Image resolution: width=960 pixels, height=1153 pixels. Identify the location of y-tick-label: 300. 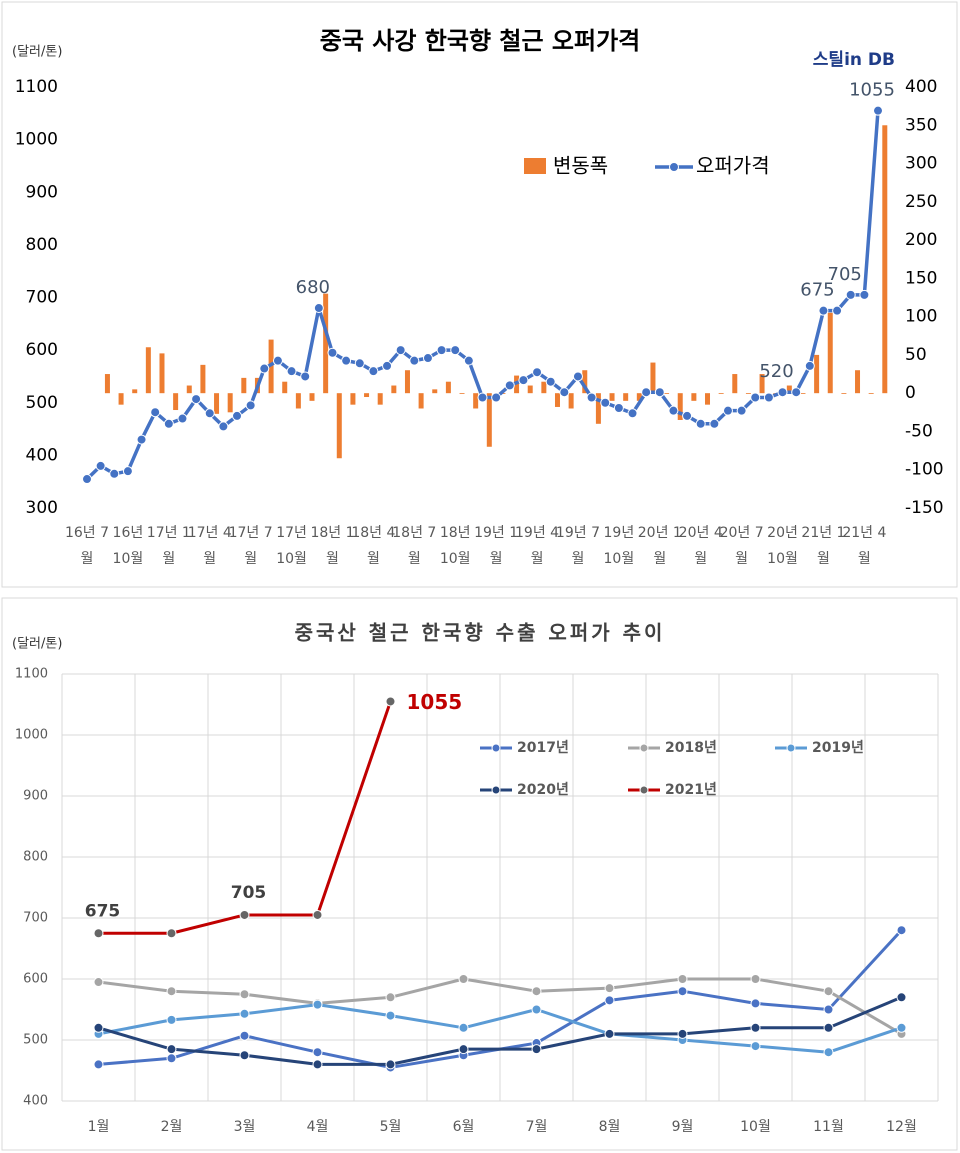
(42, 508).